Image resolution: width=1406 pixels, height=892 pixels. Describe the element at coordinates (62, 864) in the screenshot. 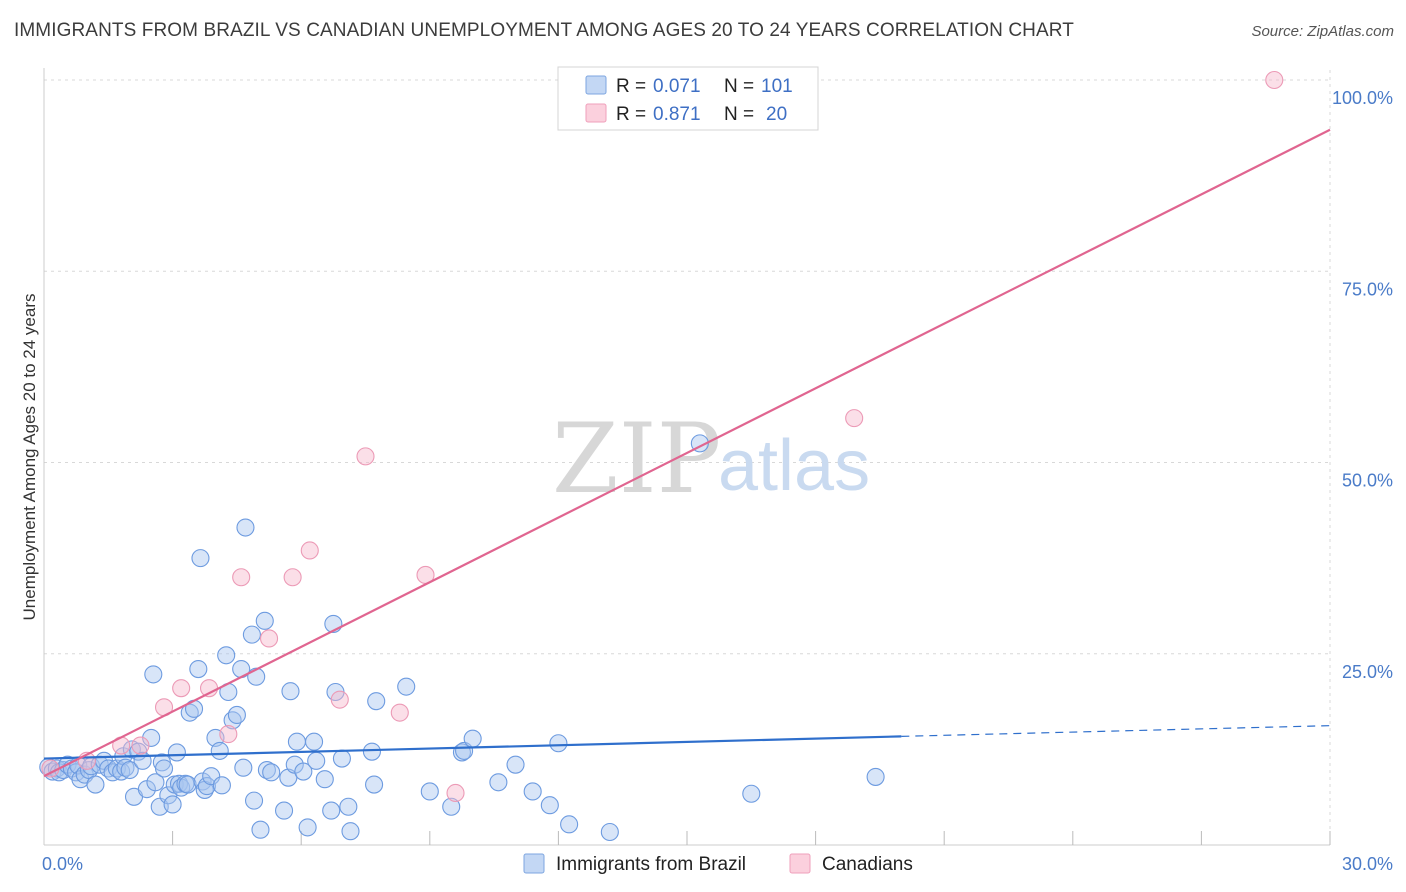

I see `x-tick-label-0: 0.0%` at that location.